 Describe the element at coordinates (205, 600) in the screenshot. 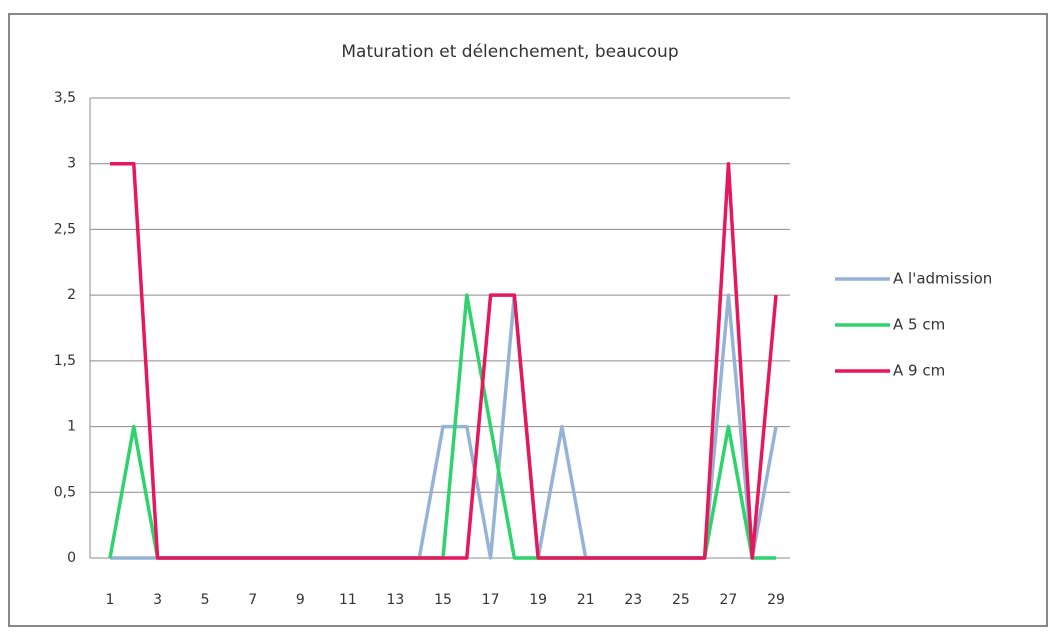

I see `x-tick-label: 5` at that location.